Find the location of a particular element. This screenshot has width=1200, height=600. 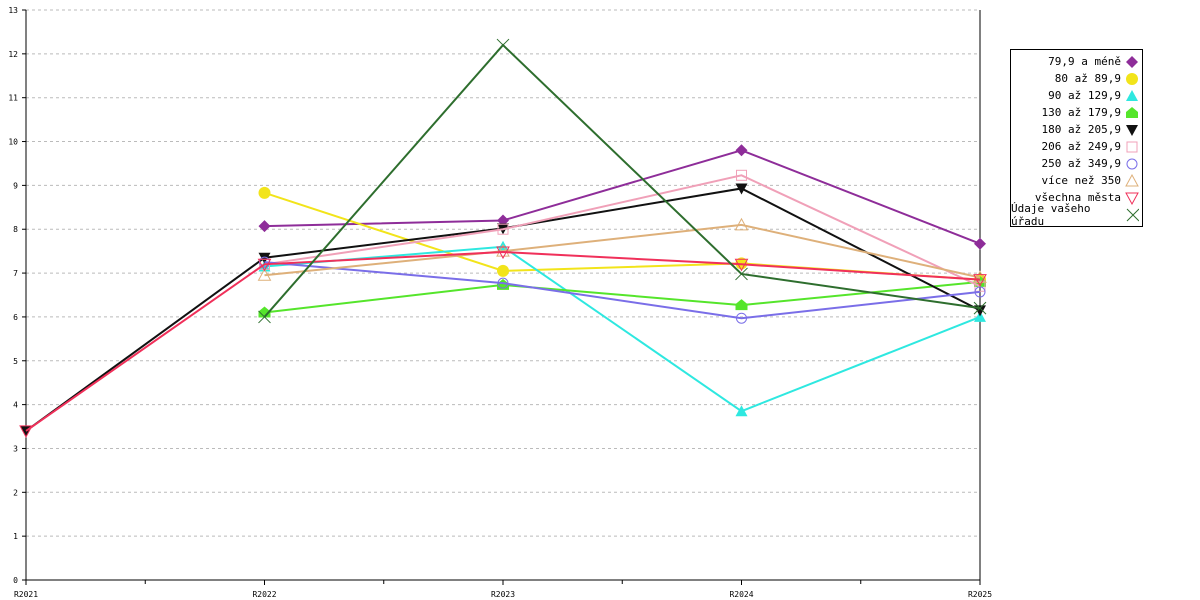

y-tick-label: 2 is located at coordinates (15, 492).